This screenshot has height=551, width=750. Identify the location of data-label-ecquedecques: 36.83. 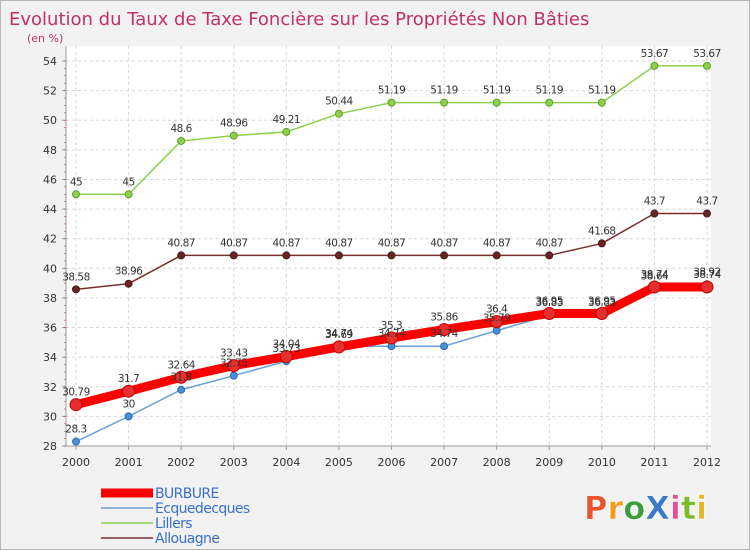
(602, 303).